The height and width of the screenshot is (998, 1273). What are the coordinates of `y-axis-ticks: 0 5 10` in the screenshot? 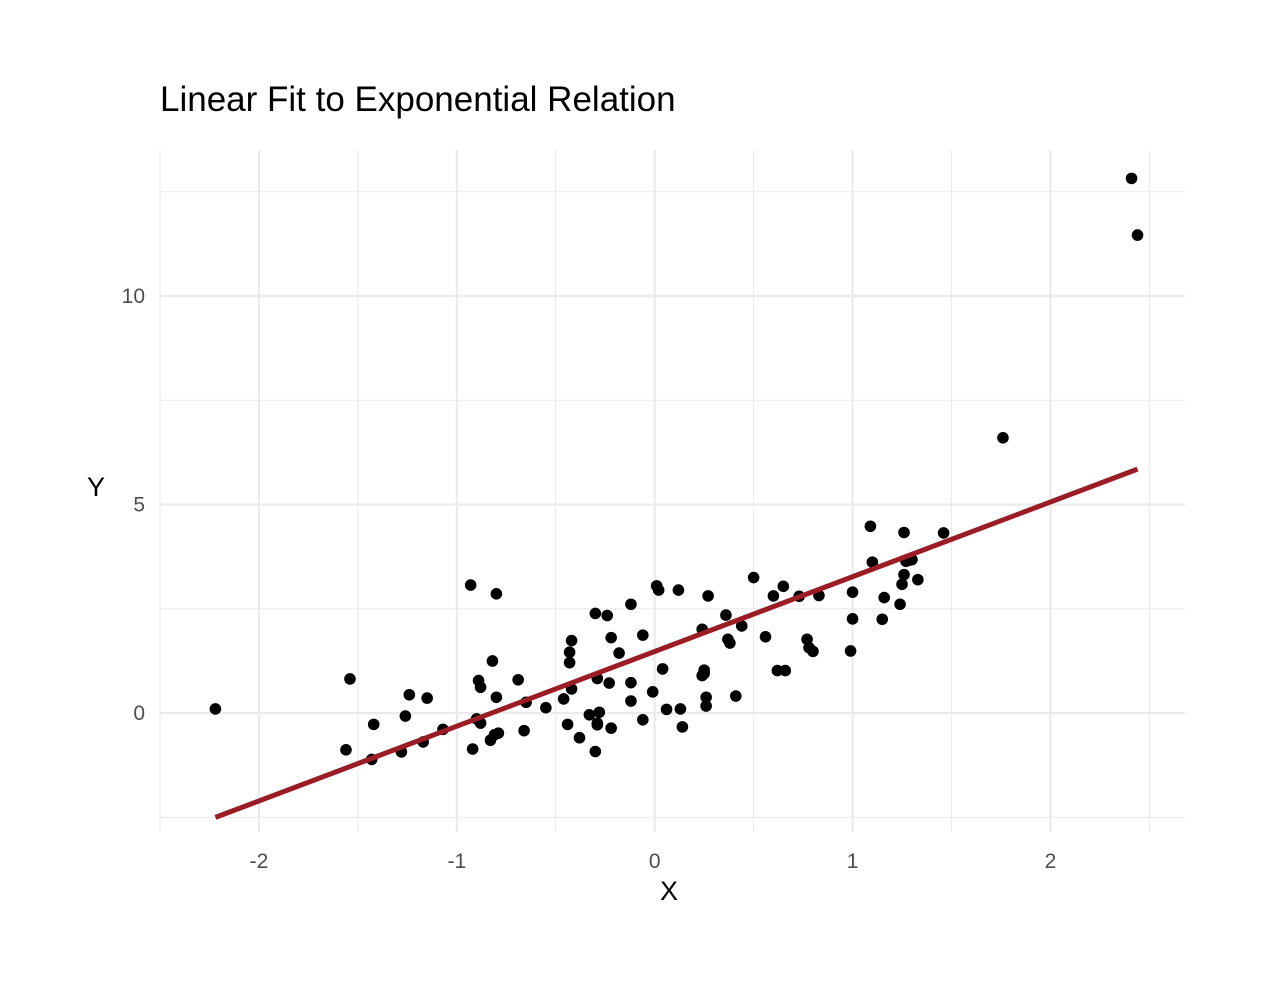 It's located at (133, 505).